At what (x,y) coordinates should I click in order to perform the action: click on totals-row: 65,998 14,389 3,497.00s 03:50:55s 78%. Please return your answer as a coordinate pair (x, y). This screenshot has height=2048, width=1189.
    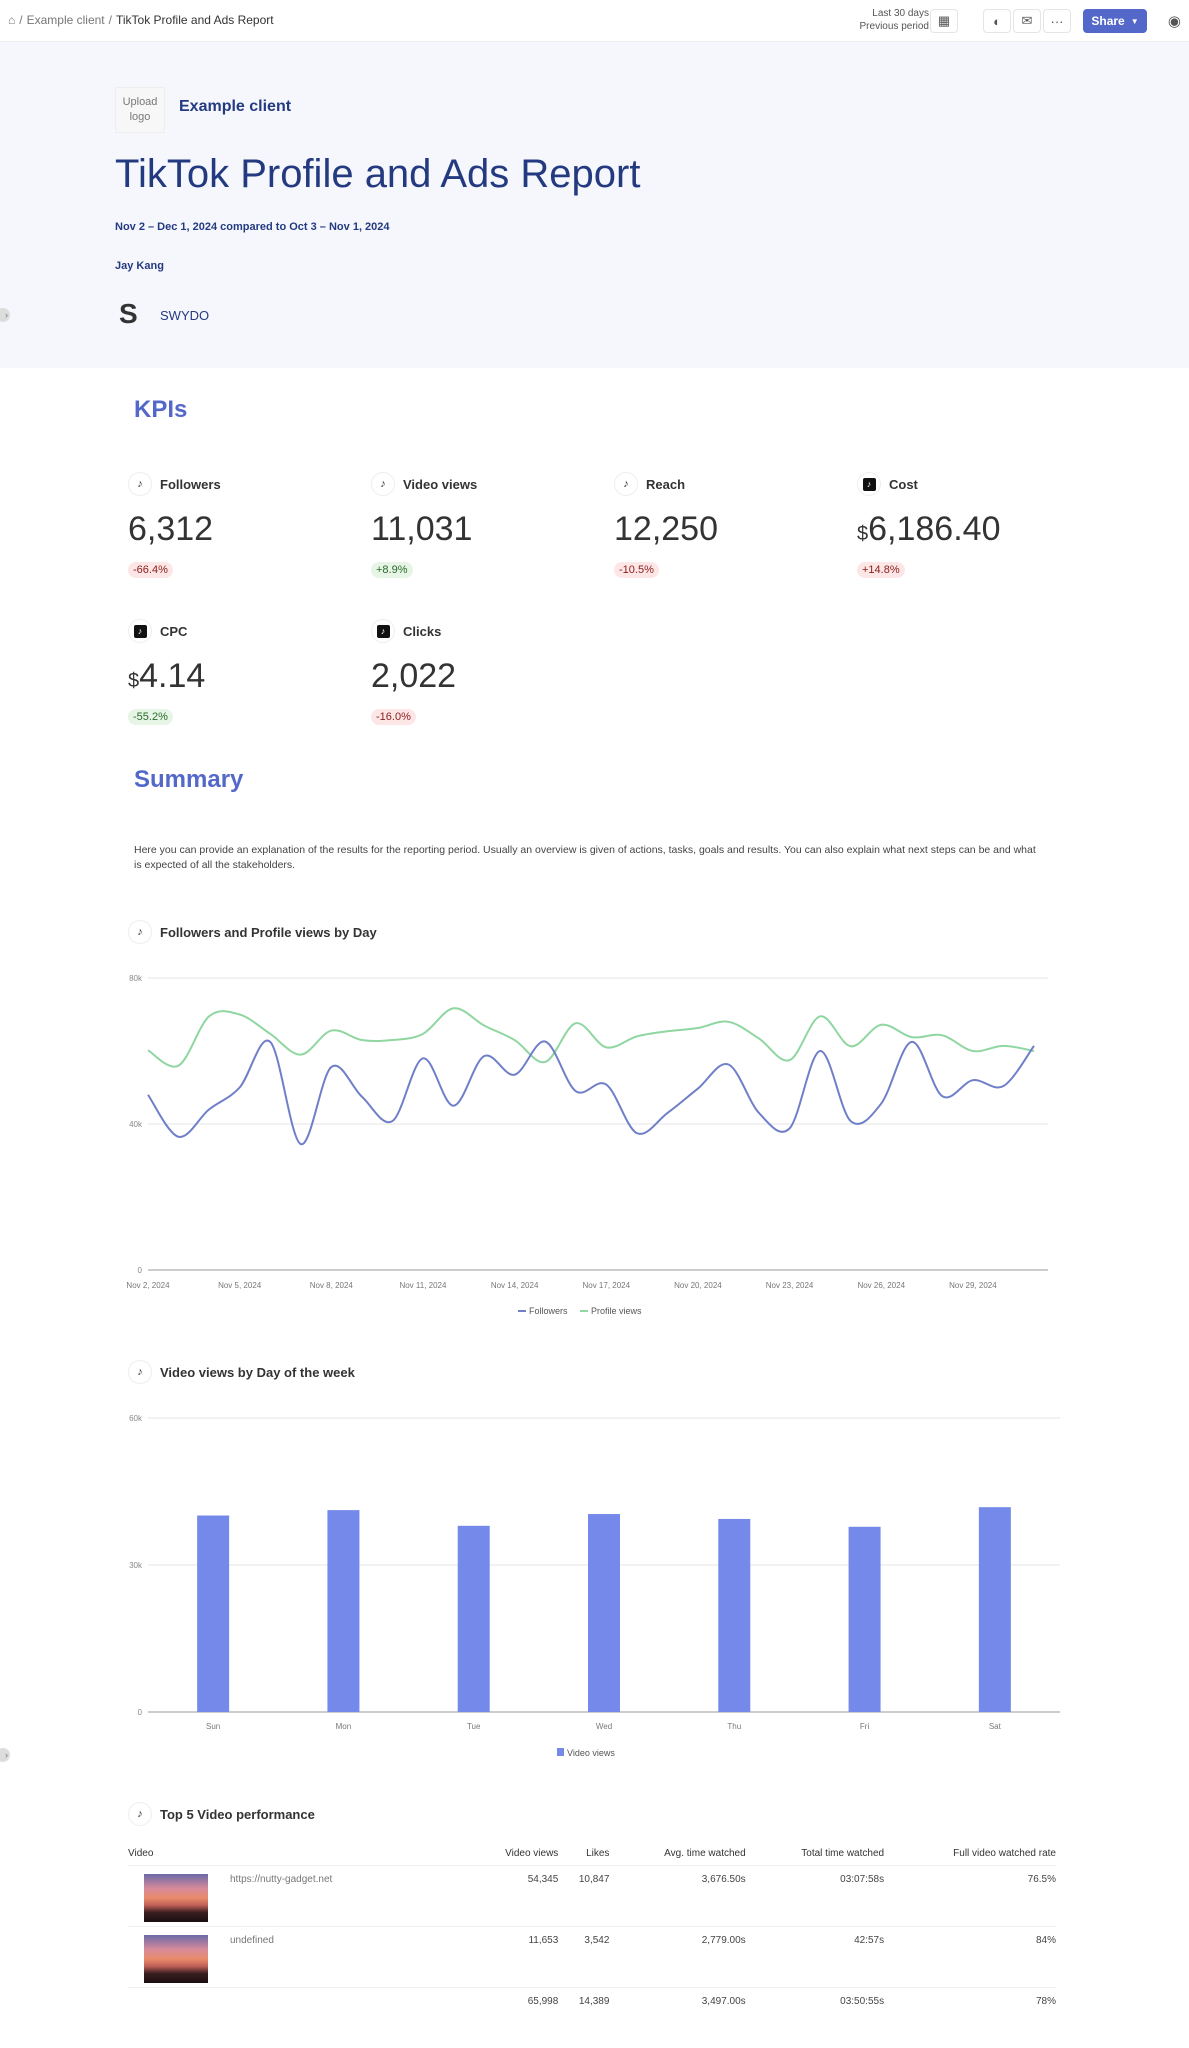
    Looking at the image, I should click on (592, 2002).